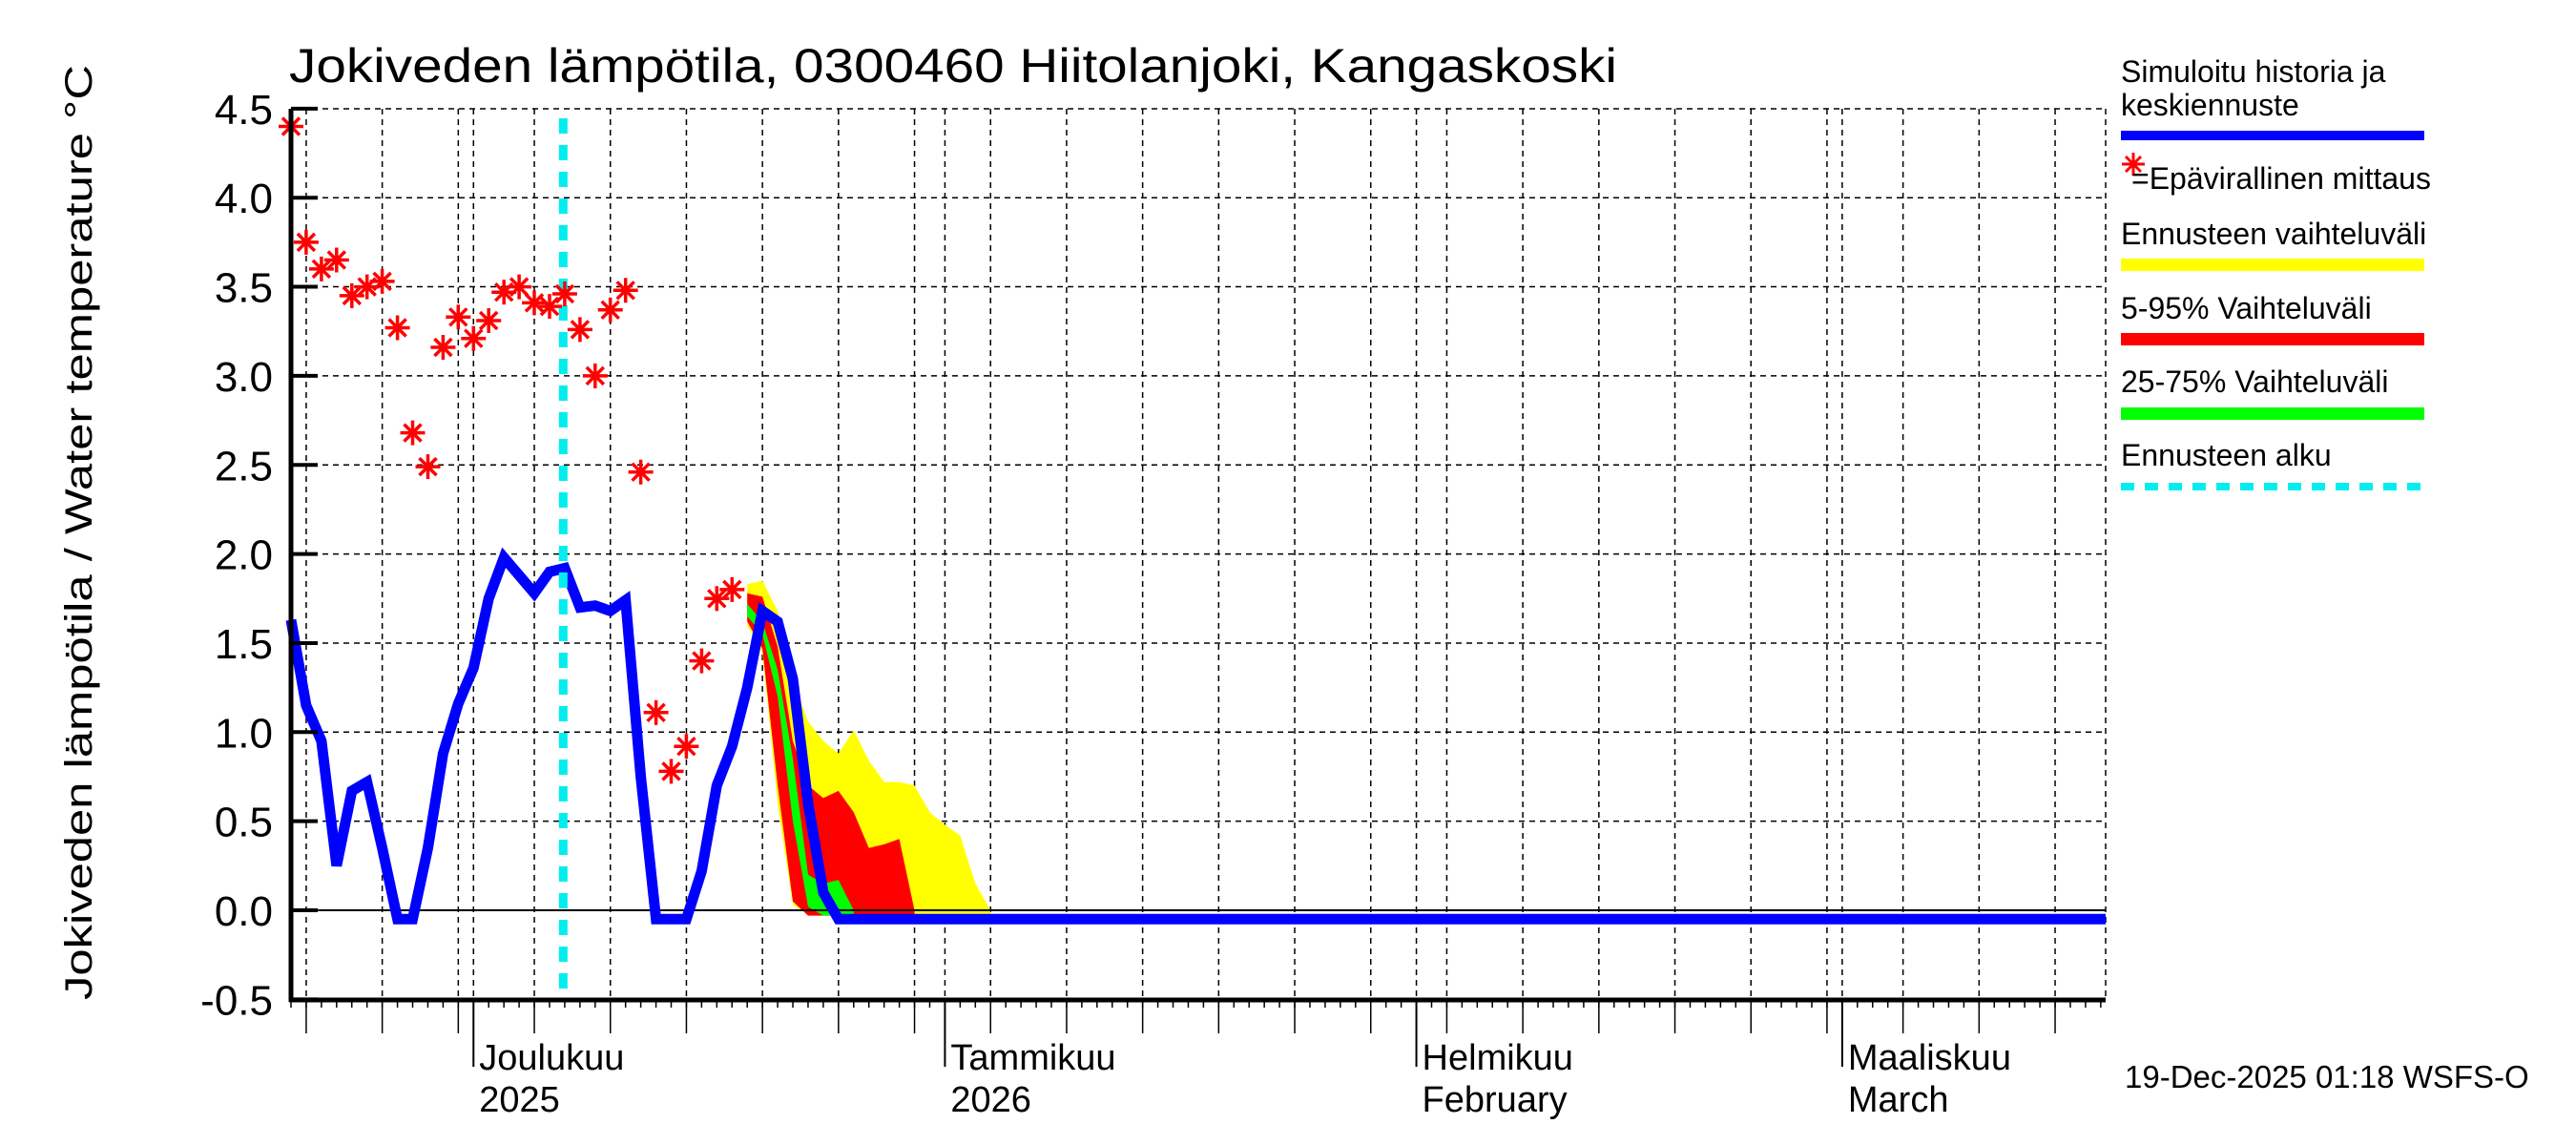 Image resolution: width=2576 pixels, height=1145 pixels. Describe the element at coordinates (1495, 1100) in the screenshot. I see `month-sublabel: February` at that location.